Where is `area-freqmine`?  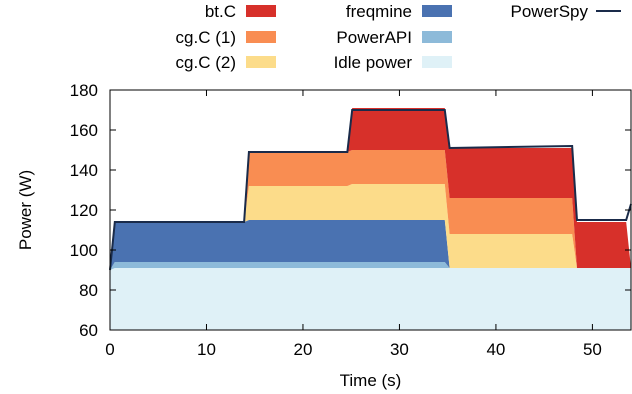 area-freqmine is located at coordinates (370, 245).